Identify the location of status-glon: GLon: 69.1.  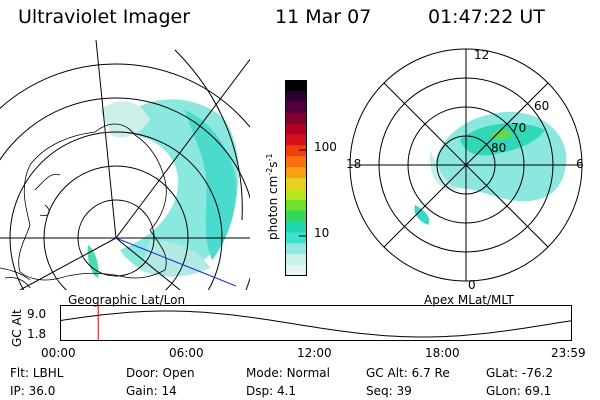
(518, 391).